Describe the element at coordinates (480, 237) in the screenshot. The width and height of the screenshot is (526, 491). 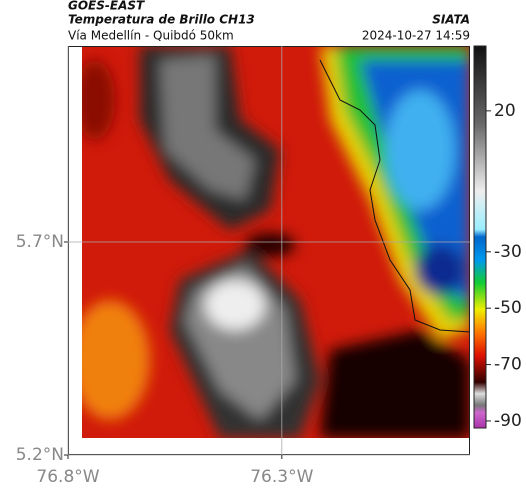
I see `colorbar` at that location.